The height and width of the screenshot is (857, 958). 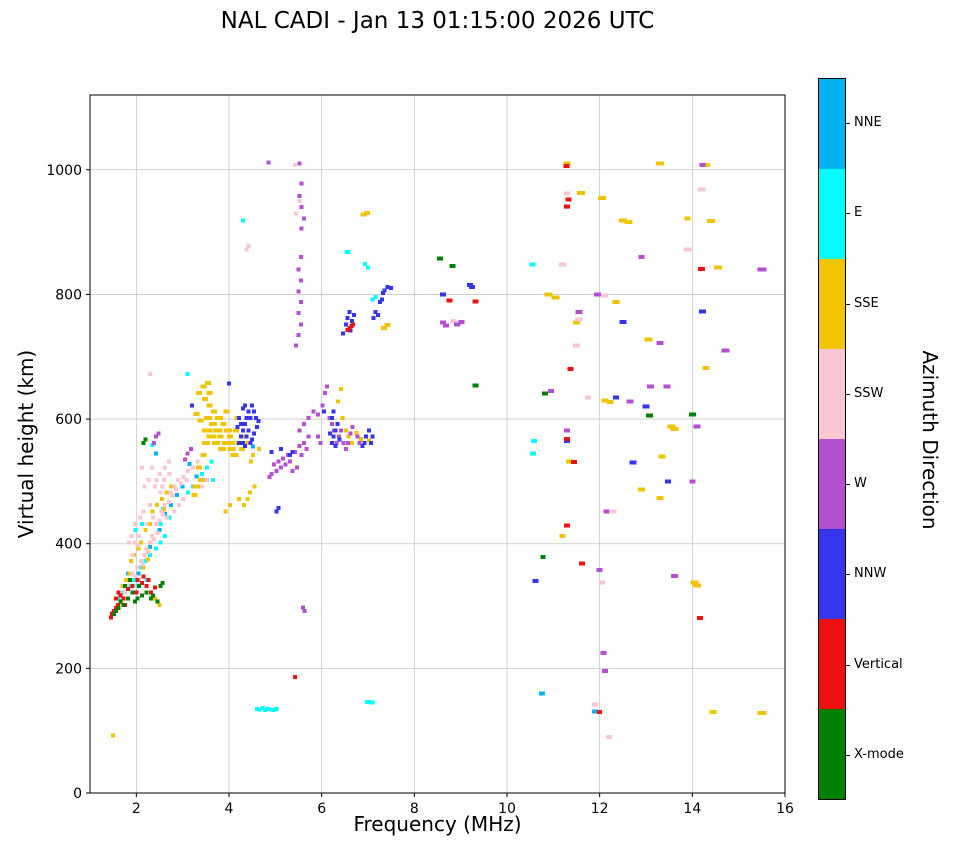 What do you see at coordinates (832, 304) in the screenshot?
I see `colorbar-segment-sse` at bounding box center [832, 304].